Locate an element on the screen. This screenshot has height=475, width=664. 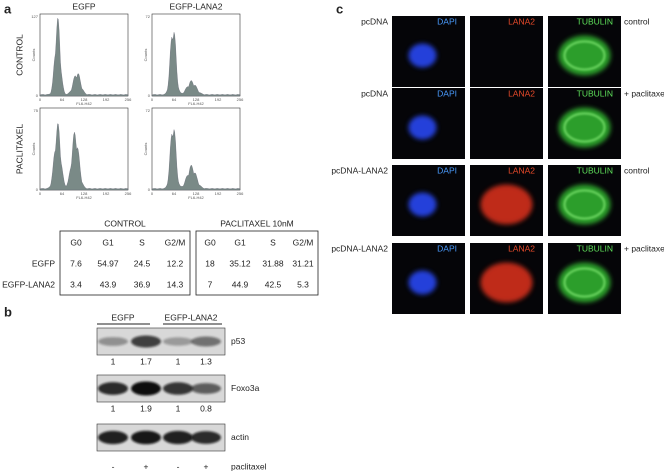
table-cell: 54.97 is located at coordinates (108, 263).